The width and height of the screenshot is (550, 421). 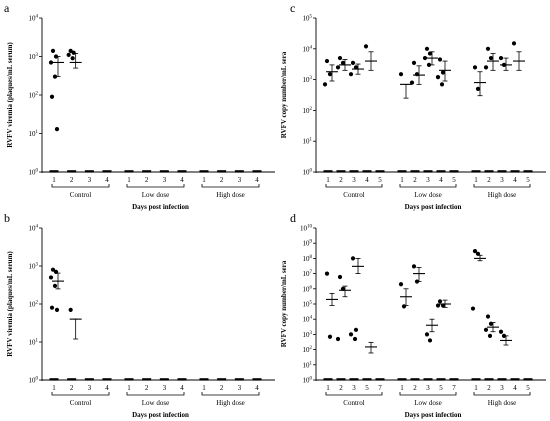 What do you see at coordinates (230, 403) in the screenshot?
I see `group-label: High dose` at bounding box center [230, 403].